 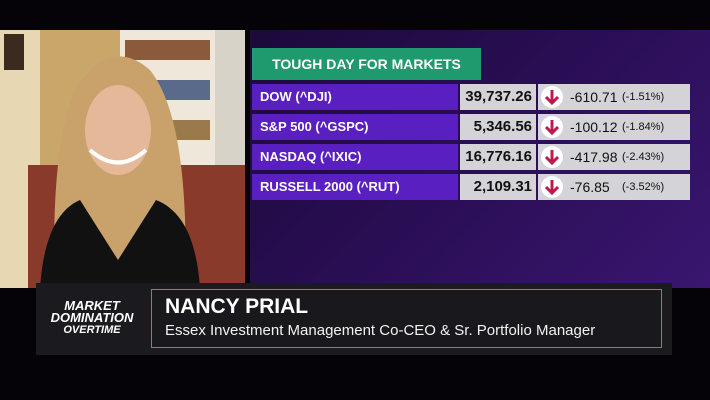 What do you see at coordinates (594, 97) in the screenshot?
I see `point-change: -610.71` at bounding box center [594, 97].